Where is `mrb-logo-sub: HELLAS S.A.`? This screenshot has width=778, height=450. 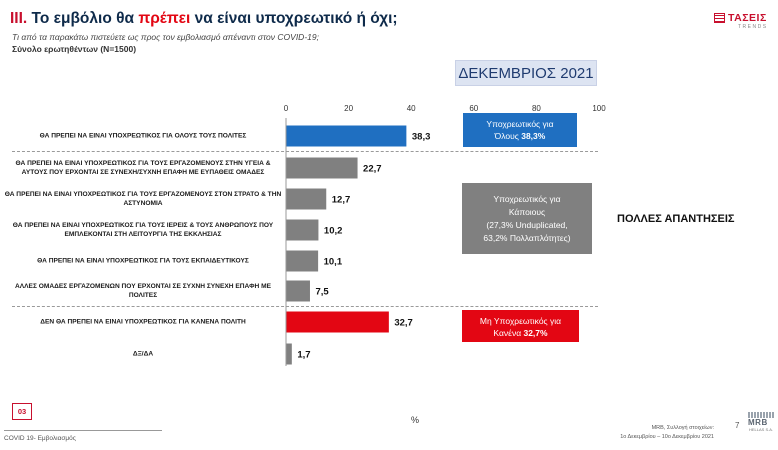
mrb-logo-sub: HELLAS S.A. is located at coordinates (761, 429).